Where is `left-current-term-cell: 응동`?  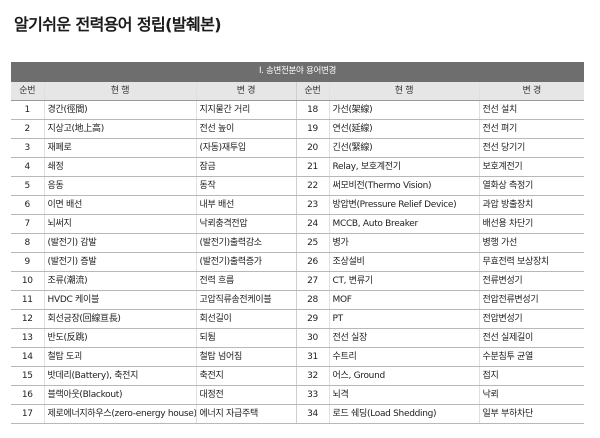
left-current-term-cell: 응동 is located at coordinates (119, 186).